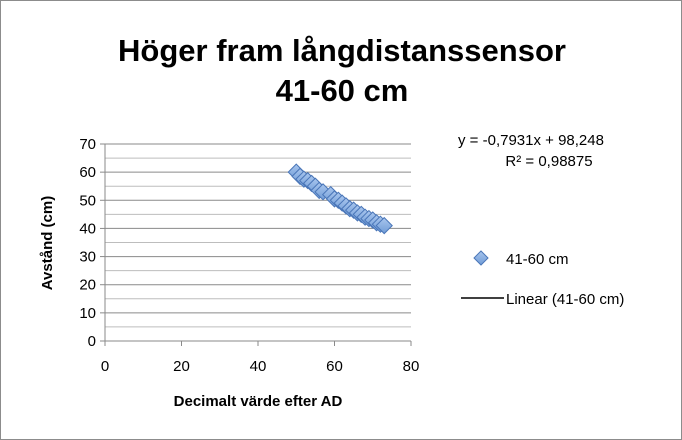 The image size is (682, 440). I want to click on y-tick-label: 70, so click(87, 144).